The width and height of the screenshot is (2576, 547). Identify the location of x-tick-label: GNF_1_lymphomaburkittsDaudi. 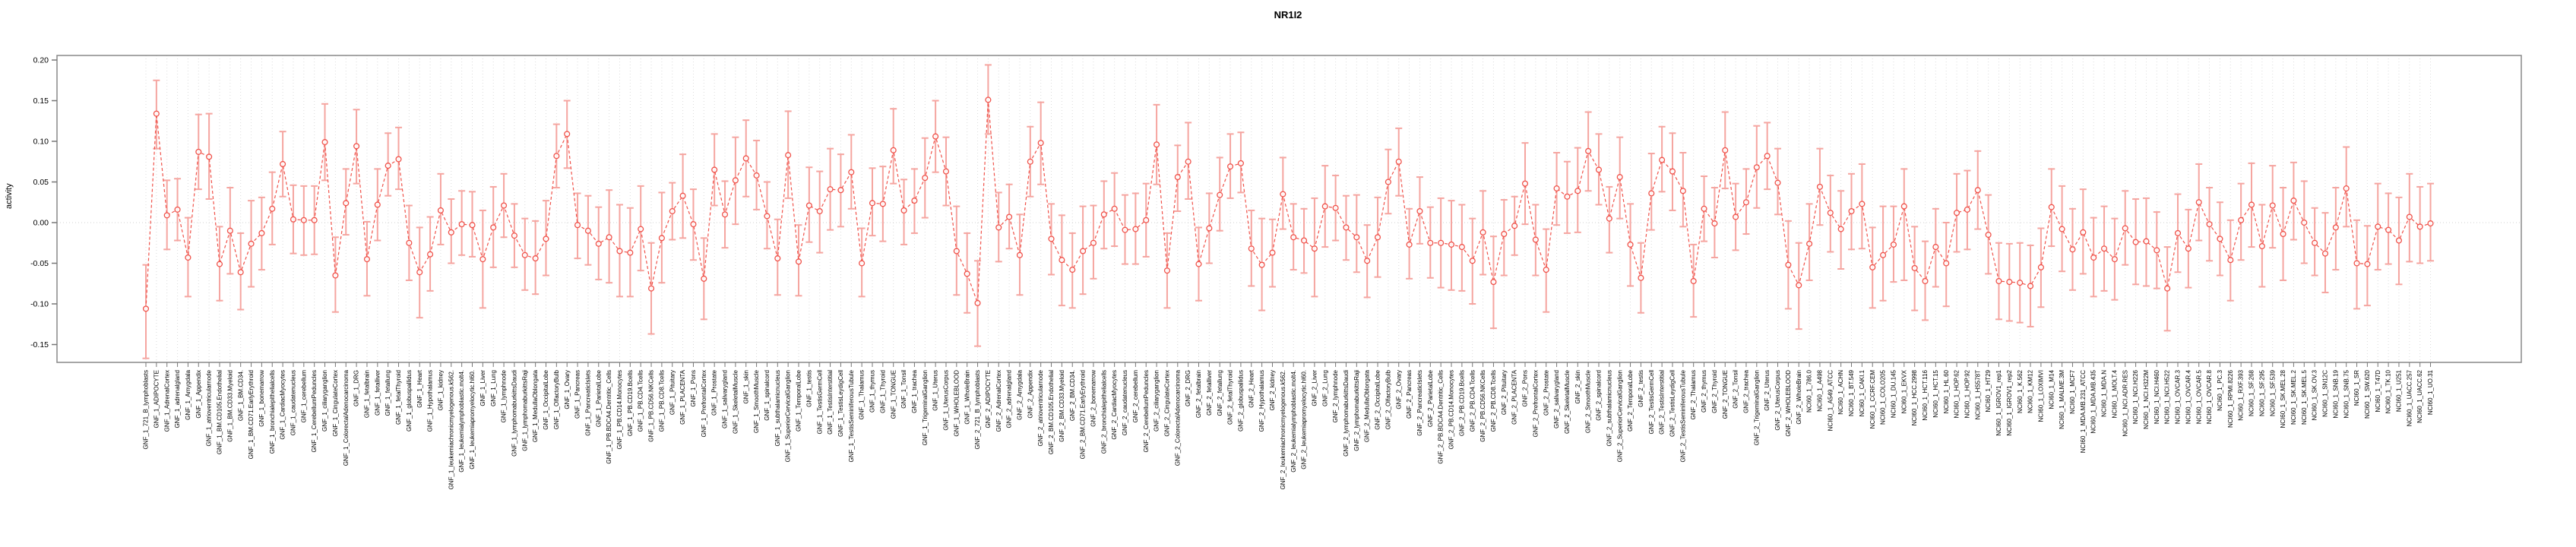
(514, 413).